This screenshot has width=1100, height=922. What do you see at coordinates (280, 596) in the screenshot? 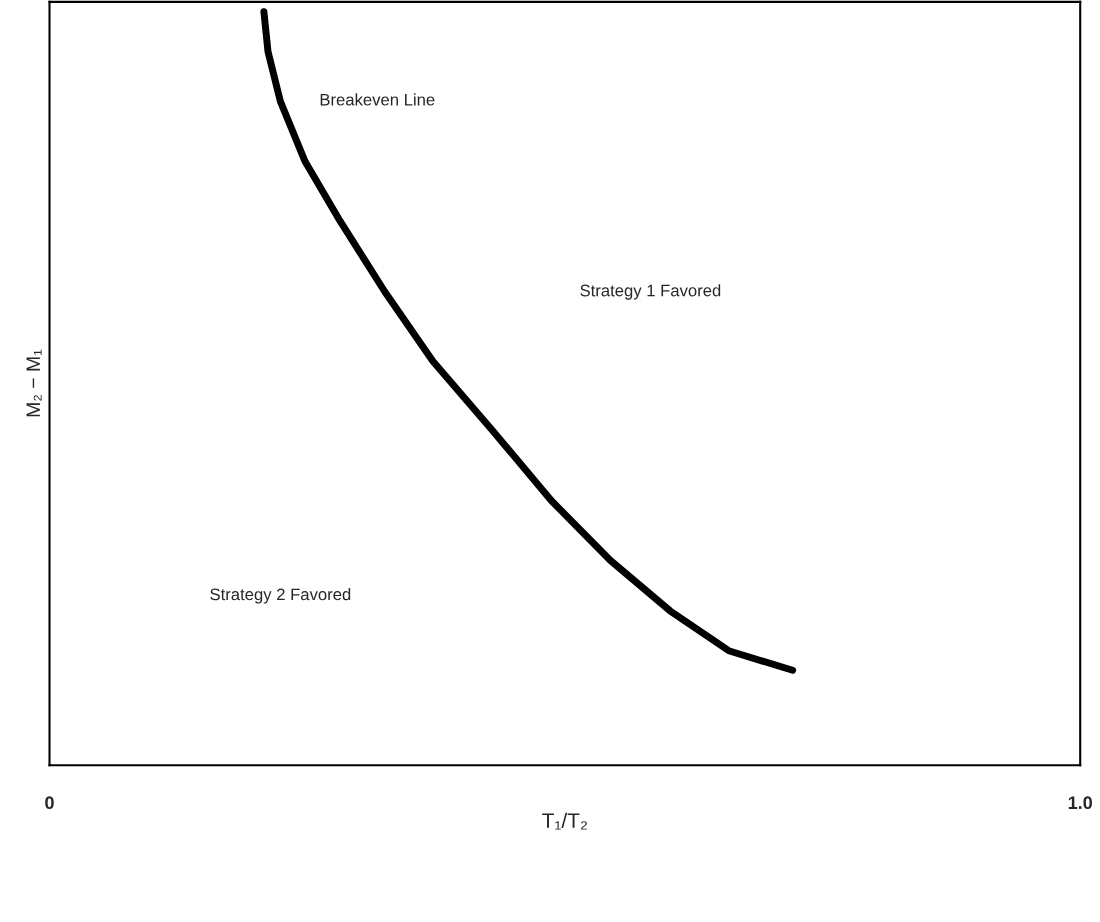
I see `annotation: Strategy 2 Favored` at bounding box center [280, 596].